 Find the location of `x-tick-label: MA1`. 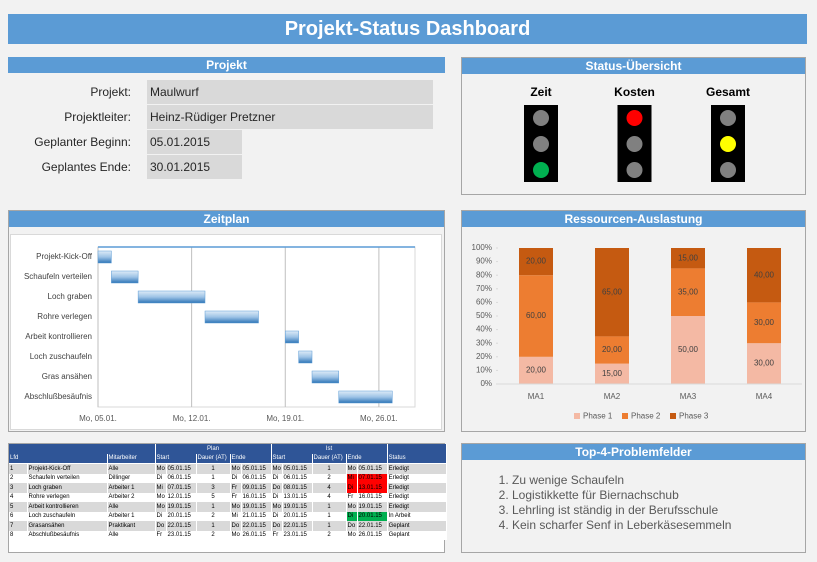

x-tick-label: MA1 is located at coordinates (536, 396).